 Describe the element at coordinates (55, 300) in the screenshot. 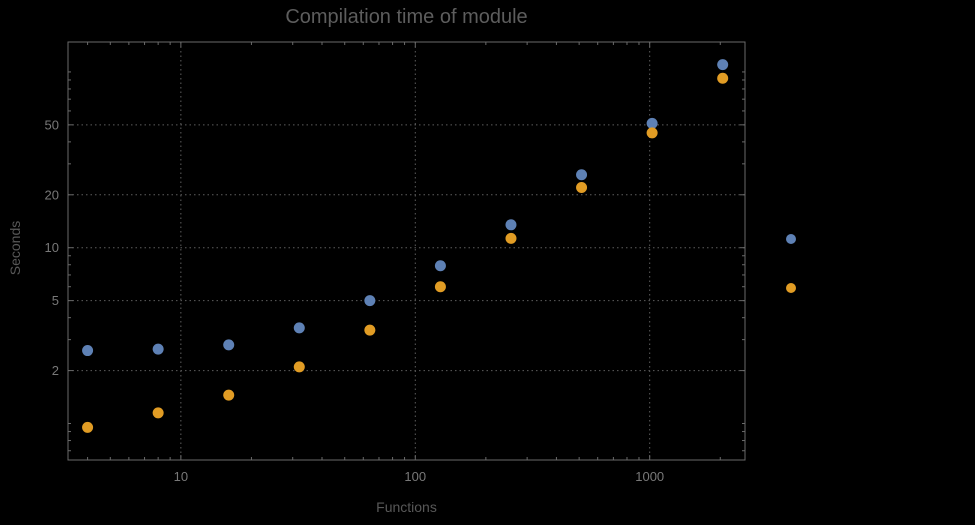

I see `y-tick-label: 5` at that location.